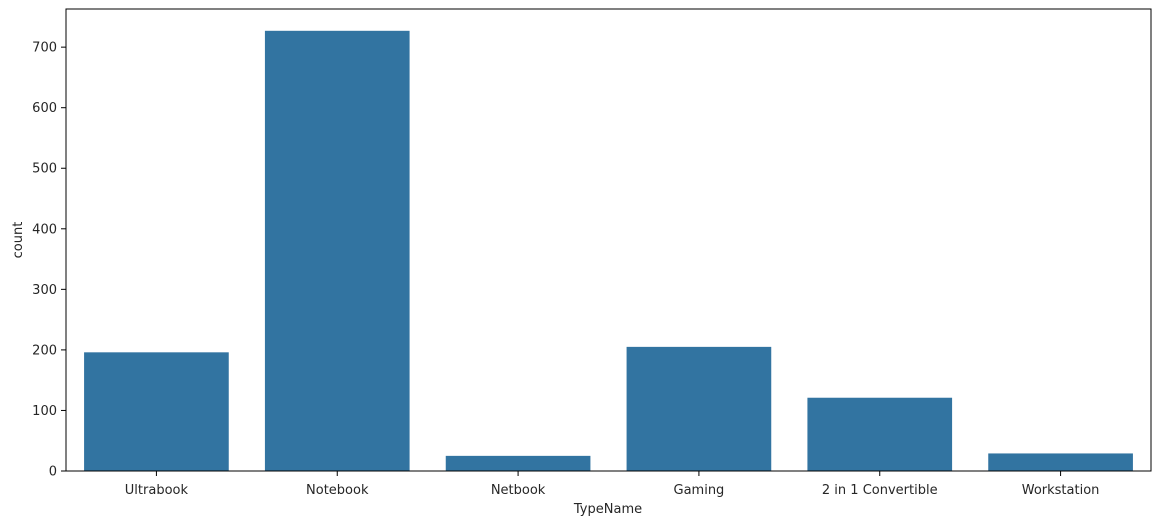 The image size is (1160, 529). Describe the element at coordinates (18, 240) in the screenshot. I see `y-axis-label: count` at that location.